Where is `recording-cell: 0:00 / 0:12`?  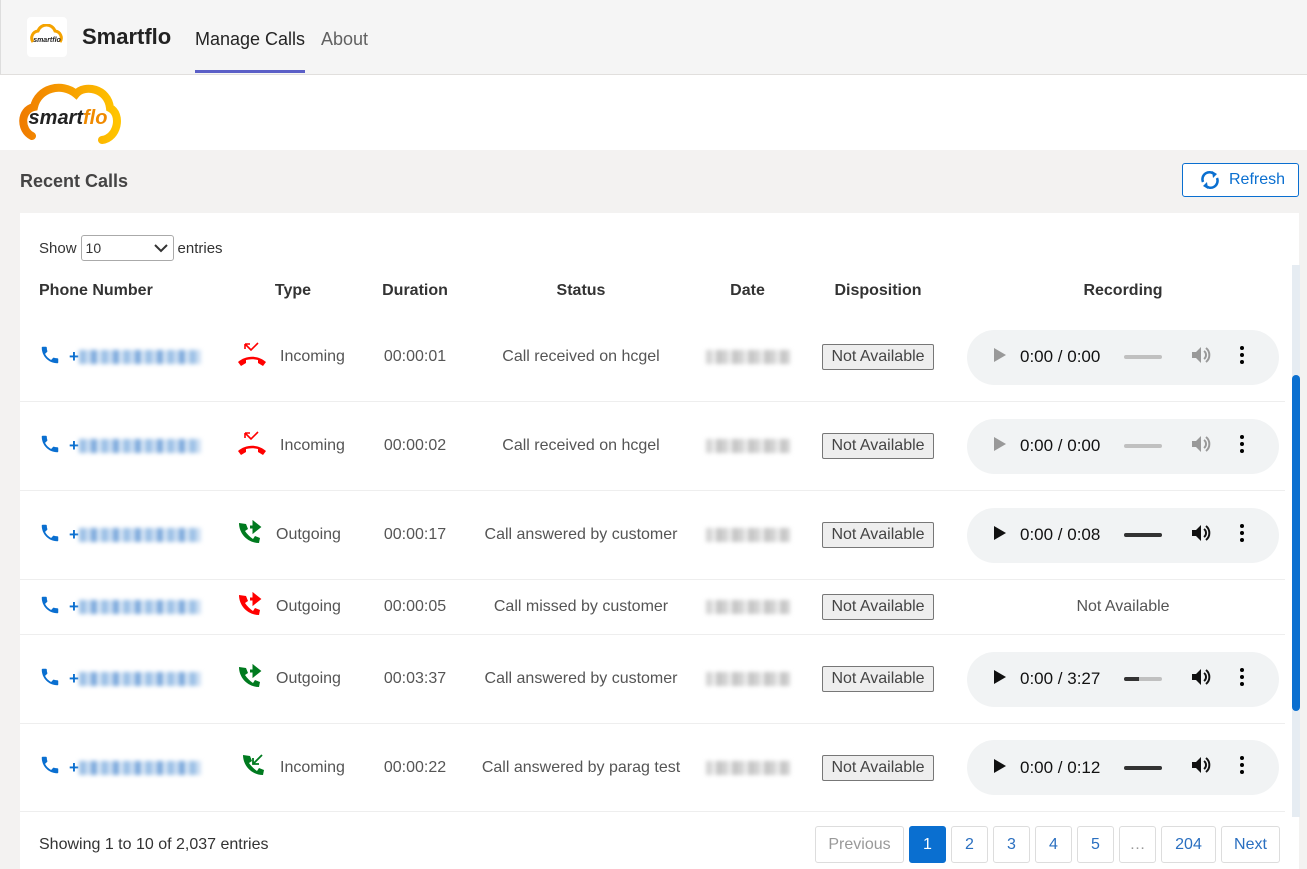 recording-cell: 0:00 / 0:12 is located at coordinates (1123, 767).